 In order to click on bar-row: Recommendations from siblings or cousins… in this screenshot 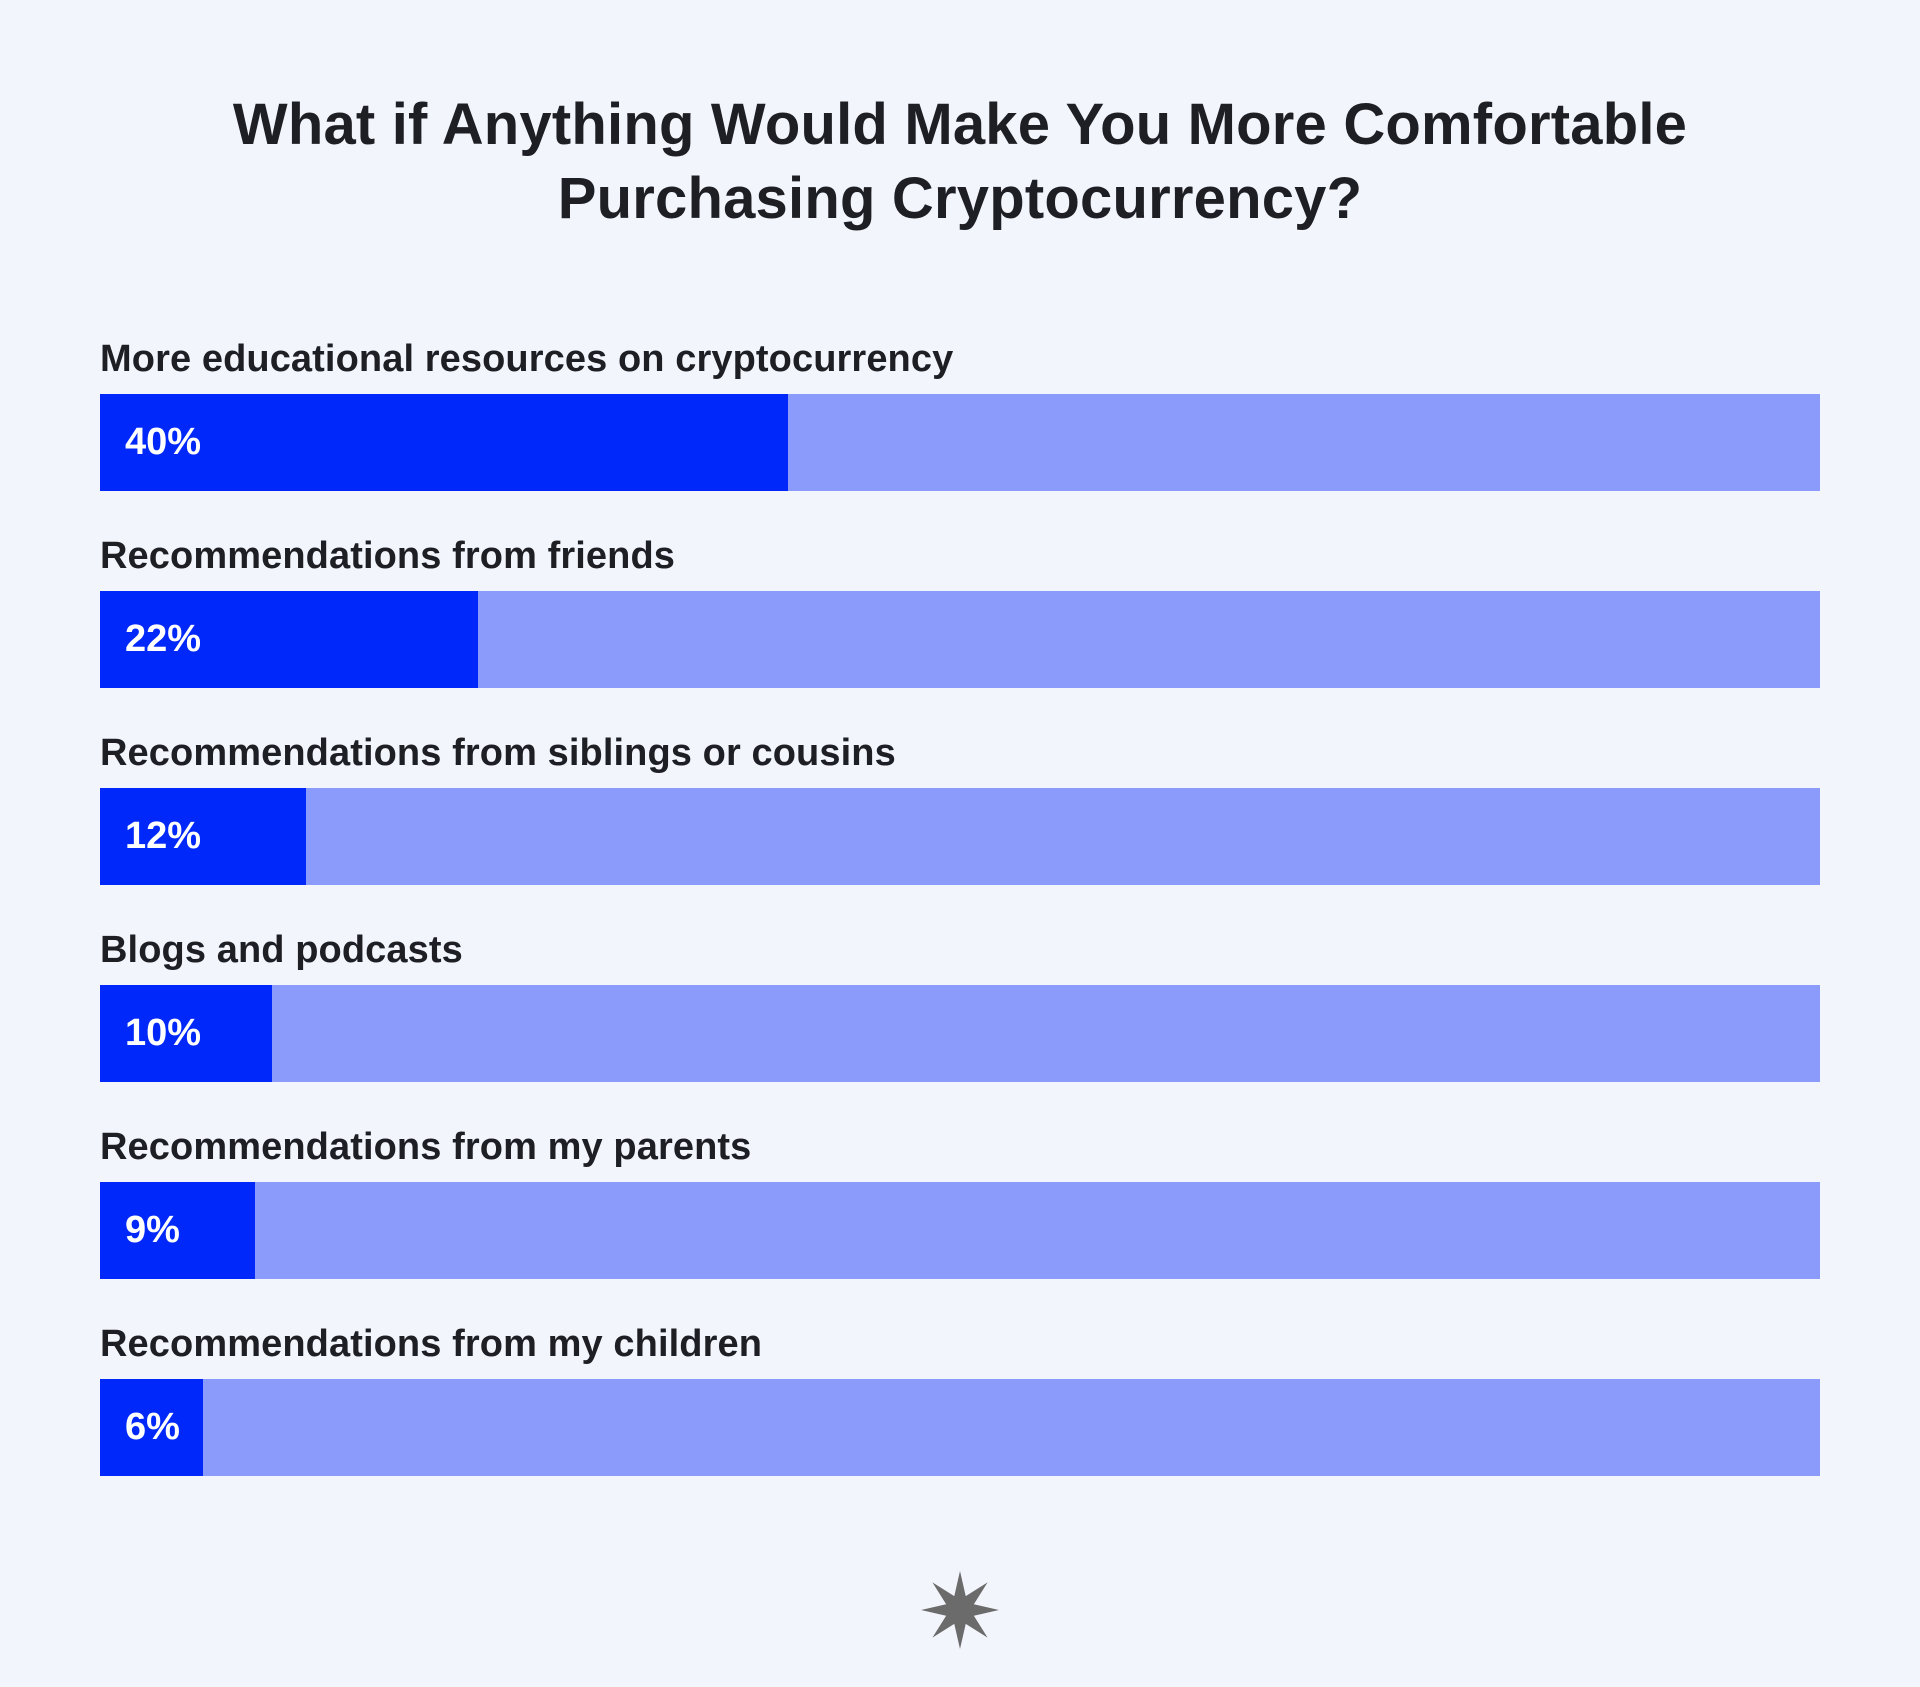, I will do `click(960, 826)`.